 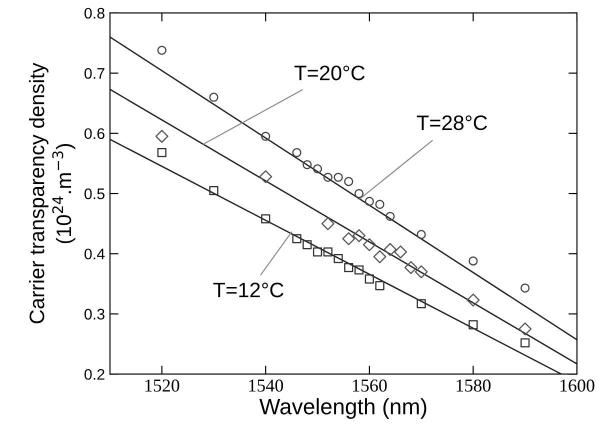 I want to click on y-tick-label: 0.5, so click(x=94, y=194).